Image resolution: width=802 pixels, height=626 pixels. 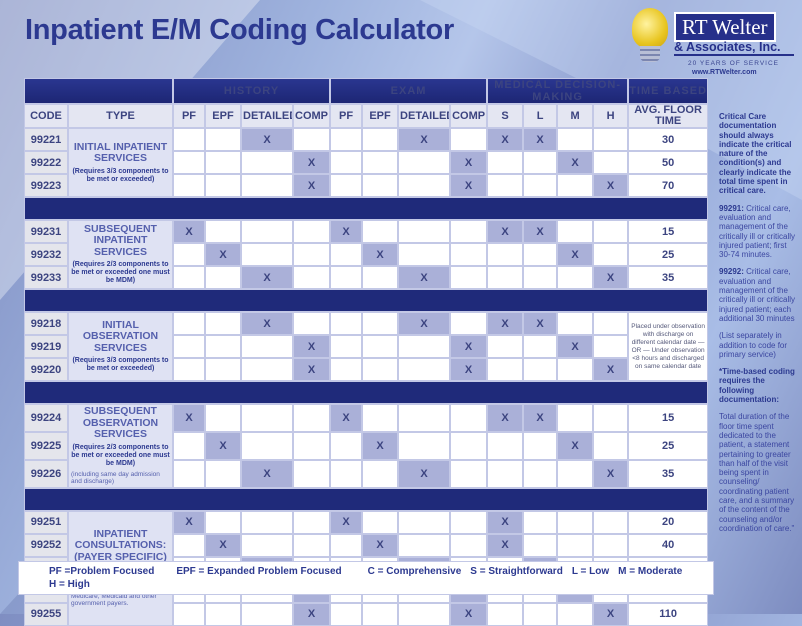 What do you see at coordinates (102, 571) in the screenshot?
I see `legend-pf: PF =Problem Focused` at bounding box center [102, 571].